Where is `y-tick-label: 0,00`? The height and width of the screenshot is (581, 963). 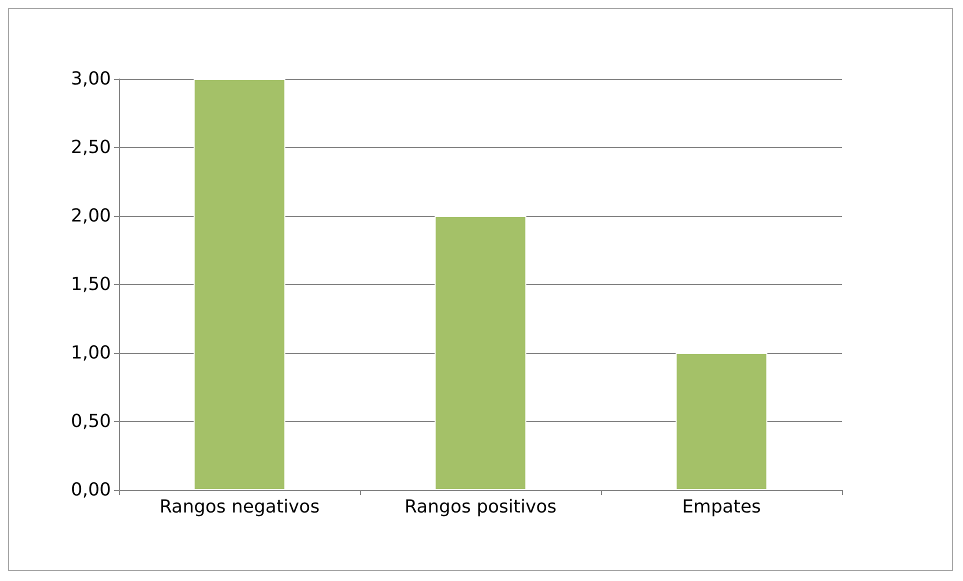 y-tick-label: 0,00 is located at coordinates (90, 490).